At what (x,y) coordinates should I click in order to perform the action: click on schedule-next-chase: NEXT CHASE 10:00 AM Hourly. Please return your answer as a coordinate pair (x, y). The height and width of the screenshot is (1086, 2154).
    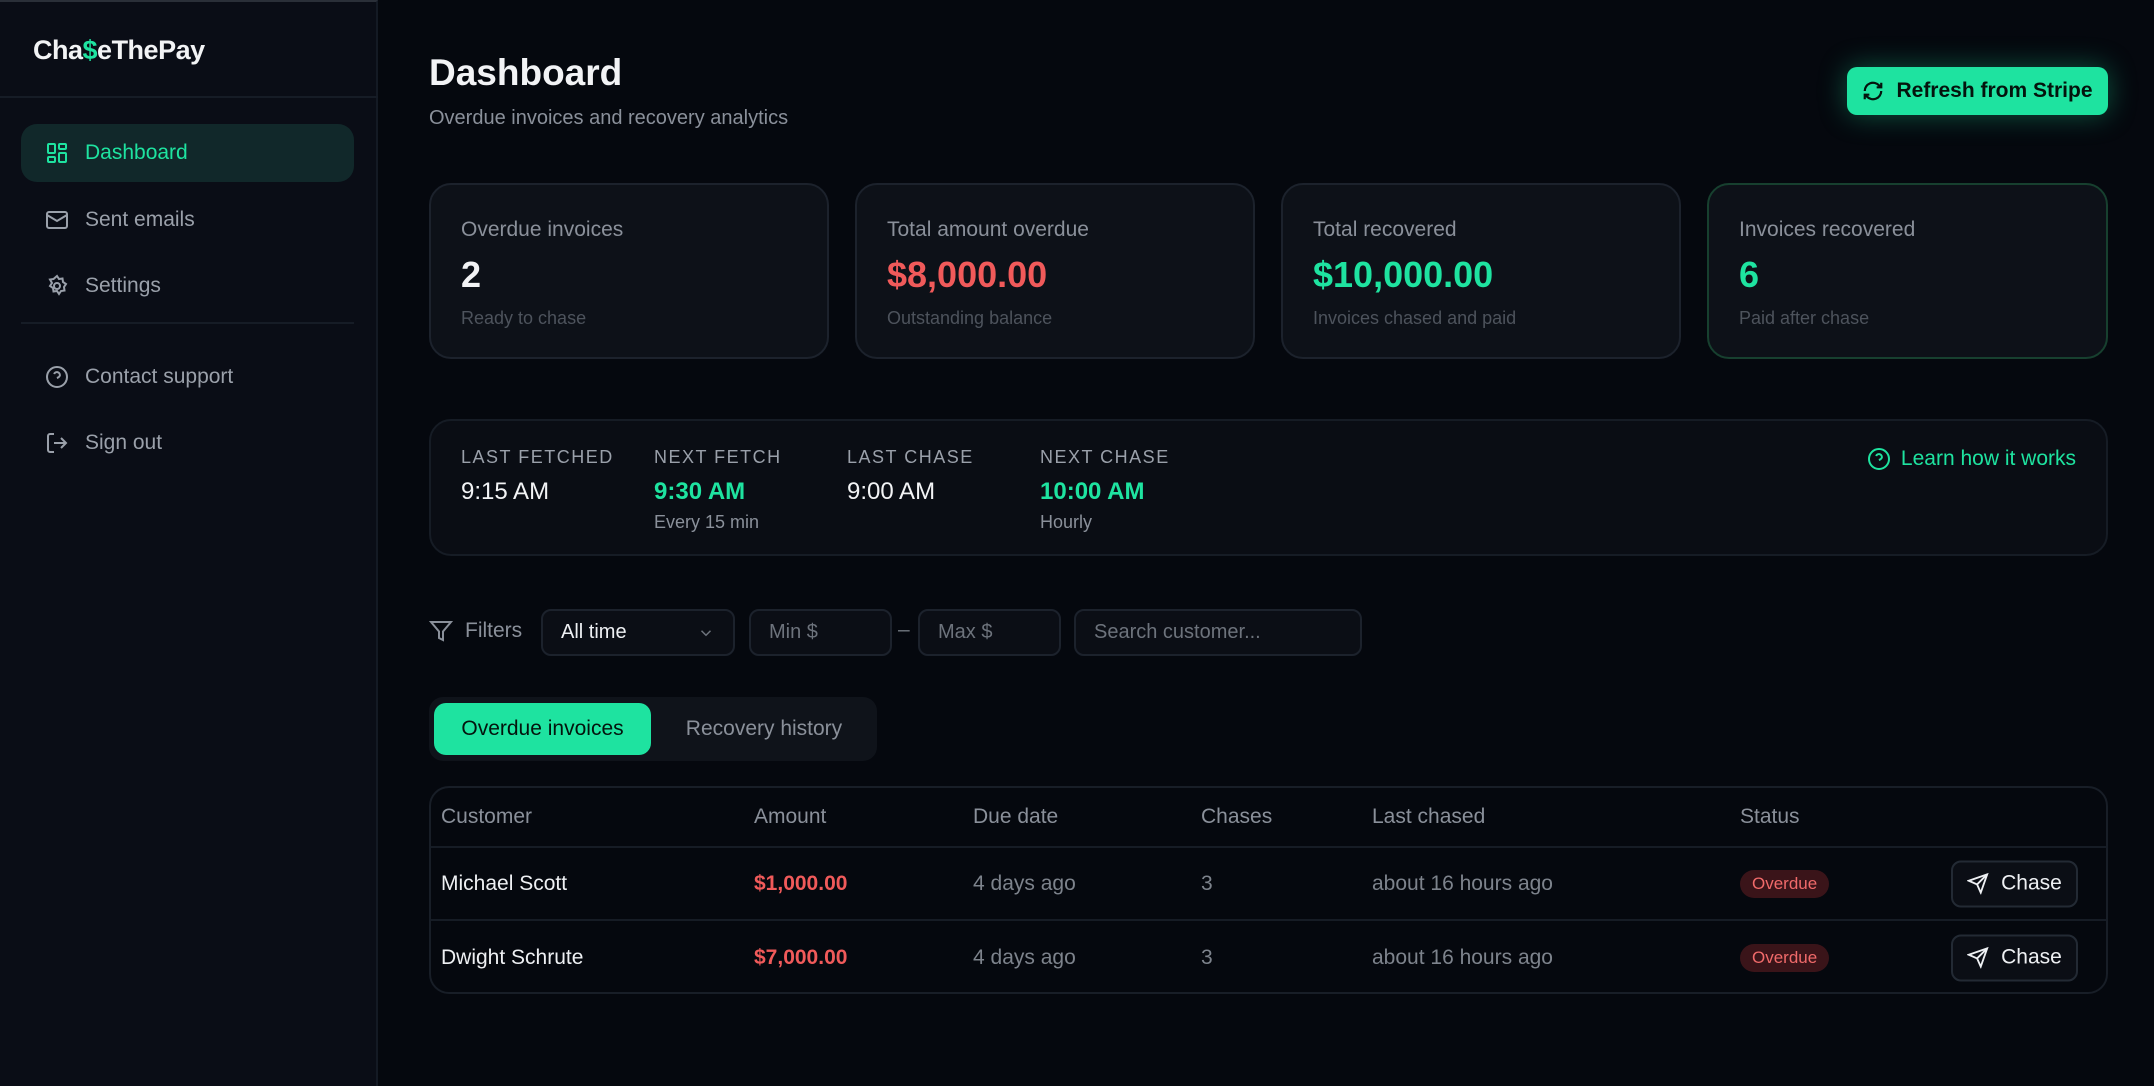
    Looking at the image, I should click on (1105, 490).